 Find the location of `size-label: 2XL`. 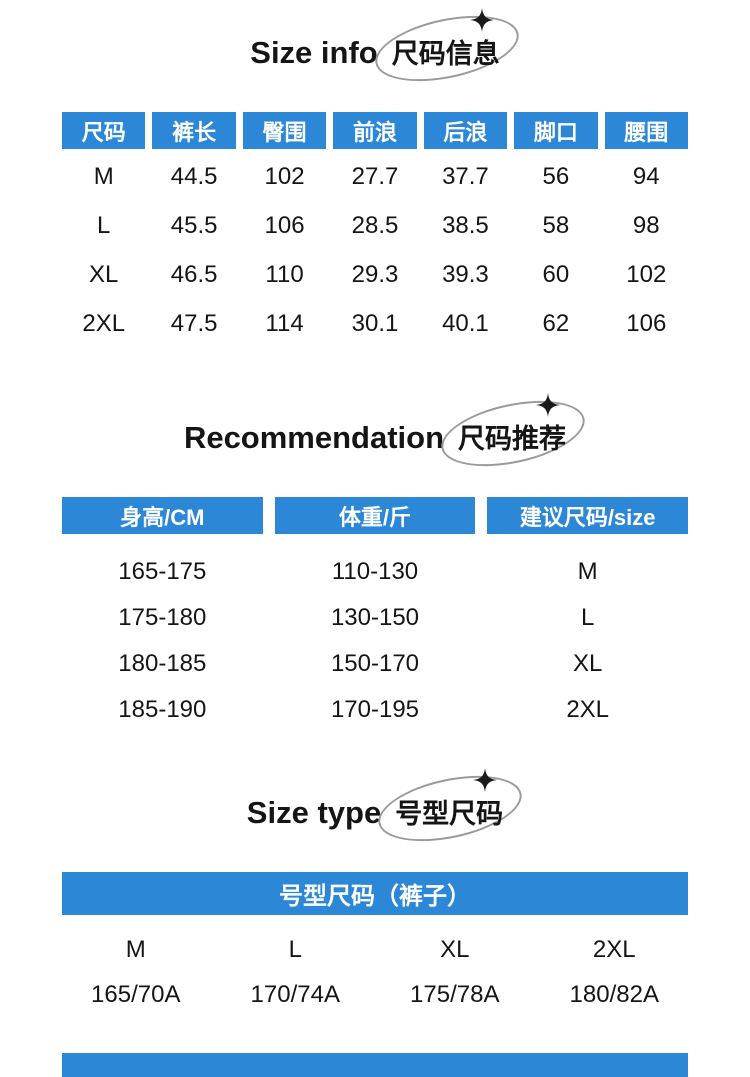

size-label: 2XL is located at coordinates (614, 949).